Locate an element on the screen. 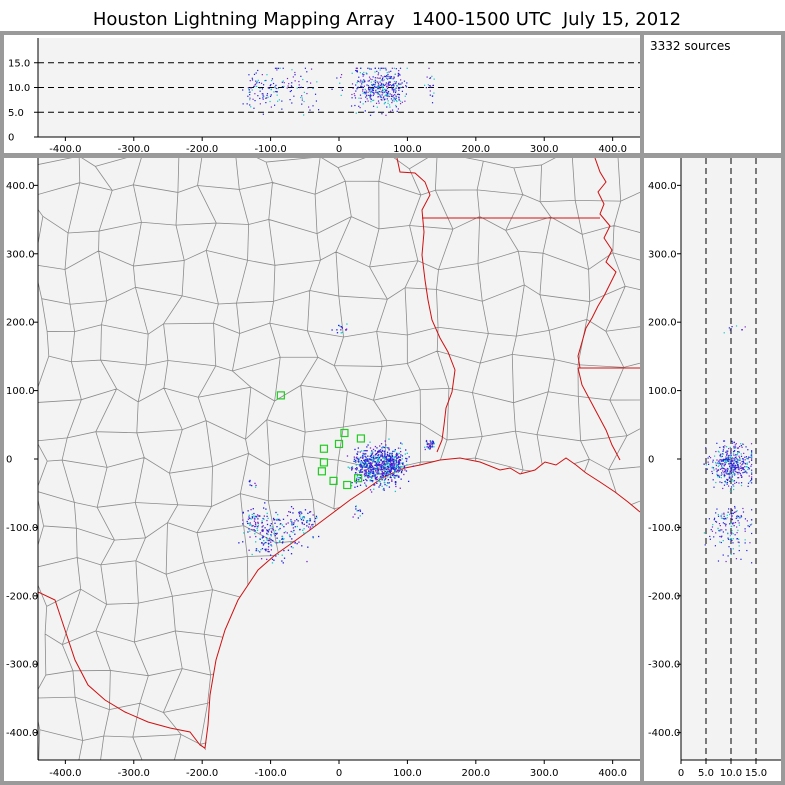 This screenshot has width=785, height=785. altitude-ns-y-tick-label: 400.0 is located at coordinates (662, 186).